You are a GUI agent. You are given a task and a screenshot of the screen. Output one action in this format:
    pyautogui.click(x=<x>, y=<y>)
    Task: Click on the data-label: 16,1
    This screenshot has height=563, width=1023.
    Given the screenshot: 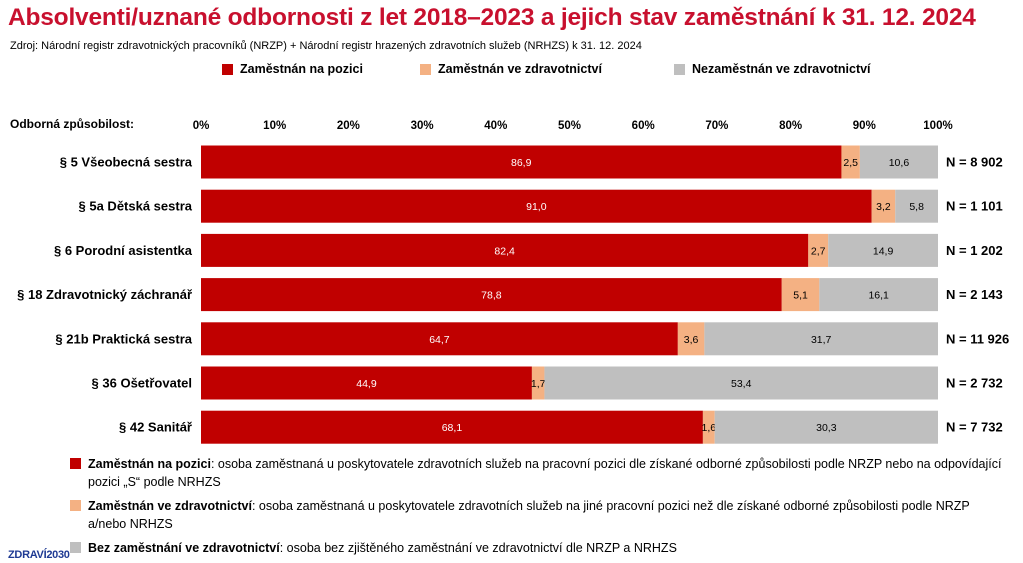 What is the action you would take?
    pyautogui.click(x=878, y=296)
    